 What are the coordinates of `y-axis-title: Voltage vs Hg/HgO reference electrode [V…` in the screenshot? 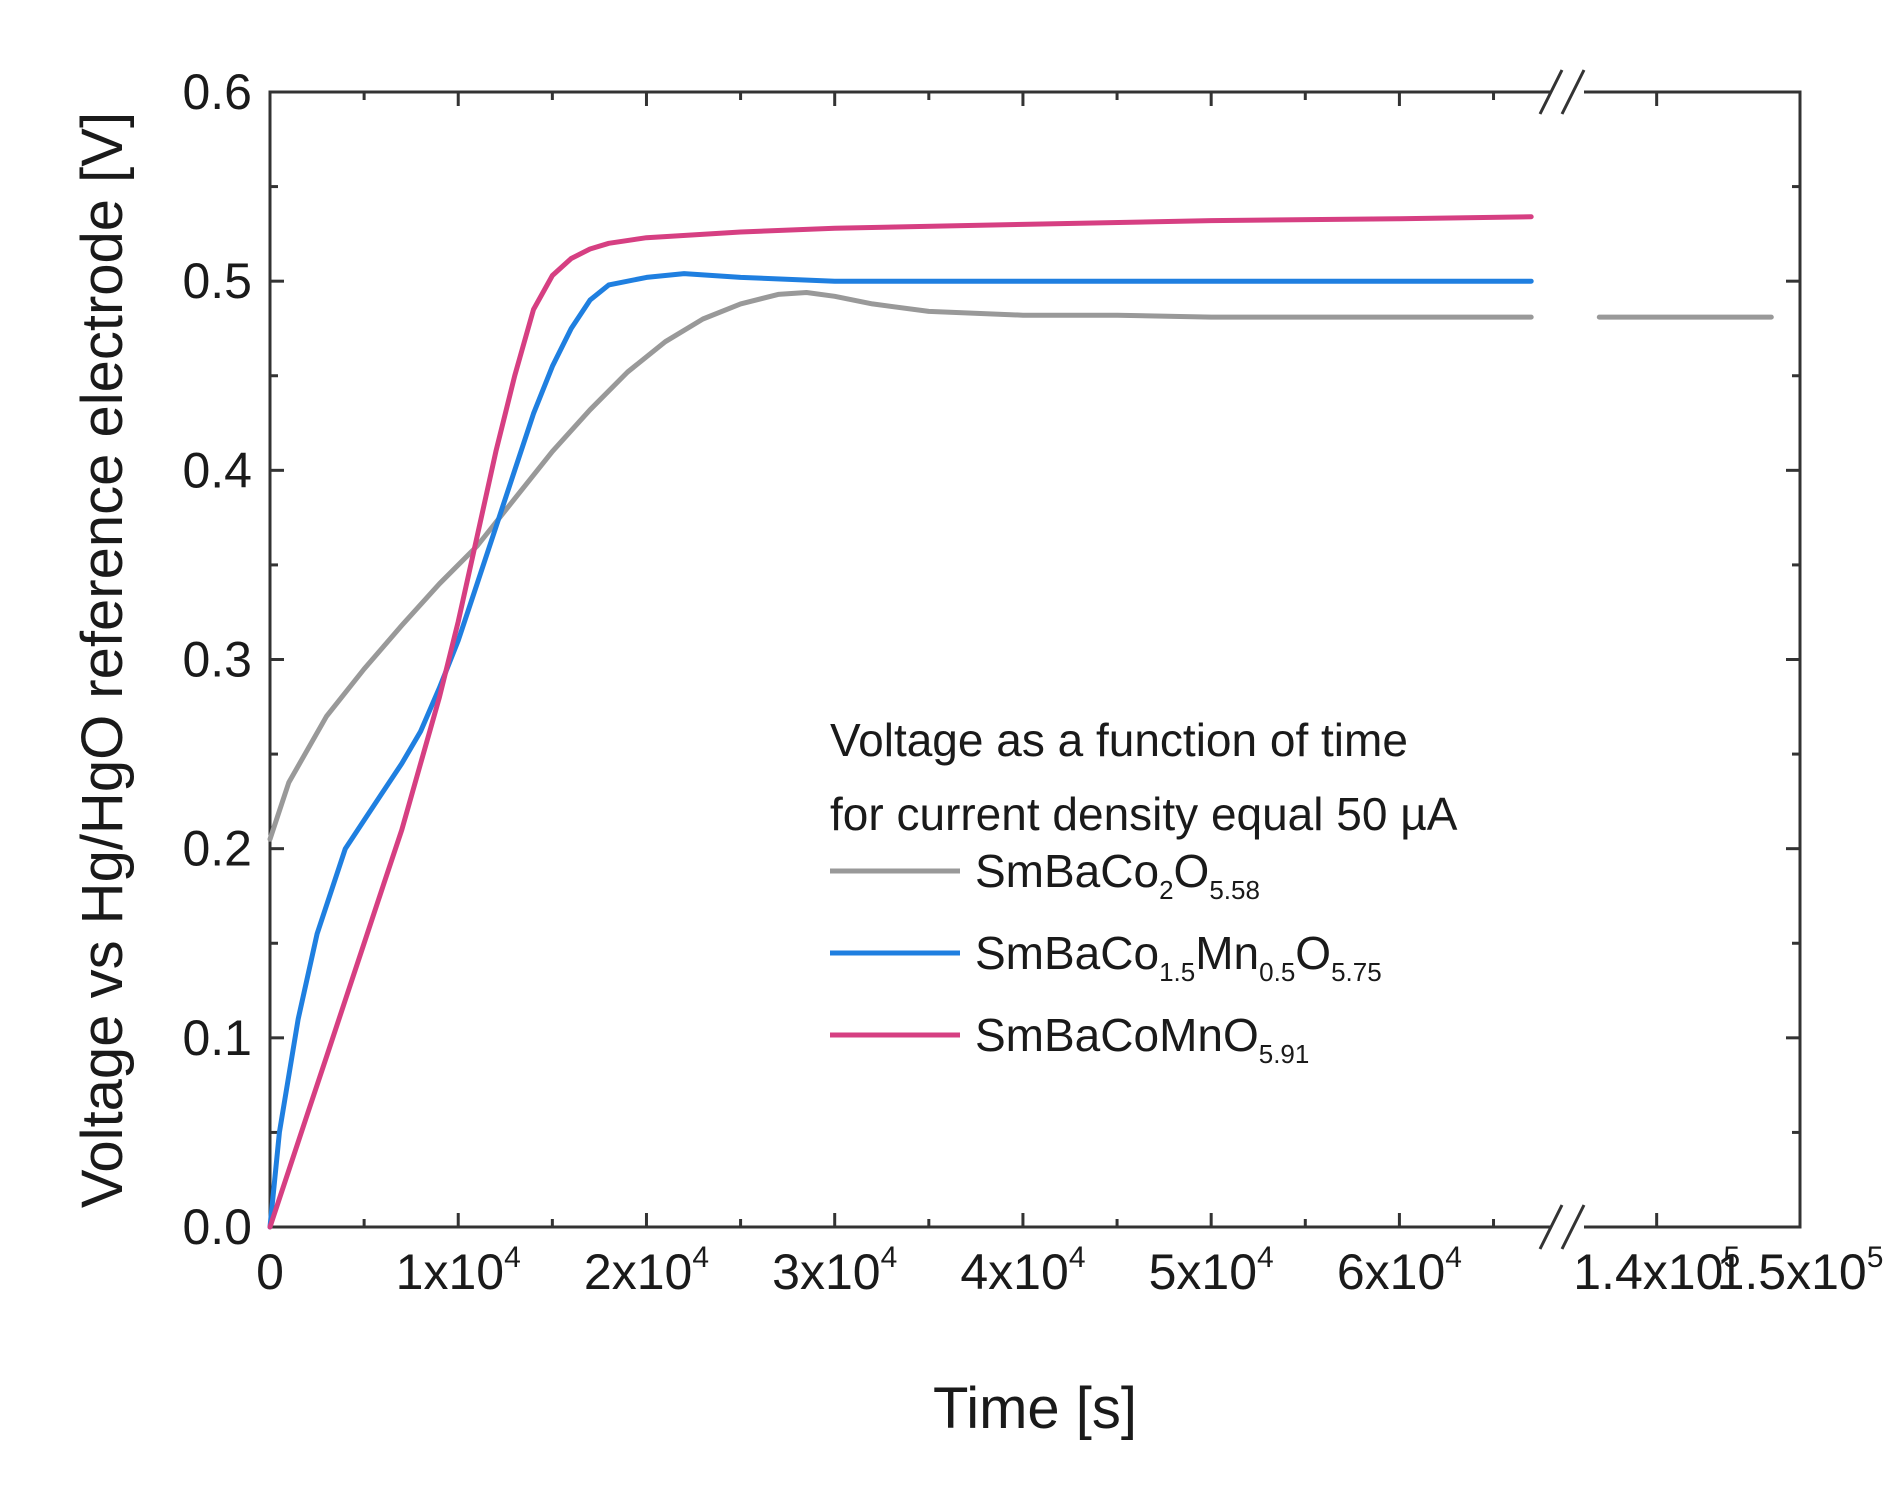 It's located at (102, 660).